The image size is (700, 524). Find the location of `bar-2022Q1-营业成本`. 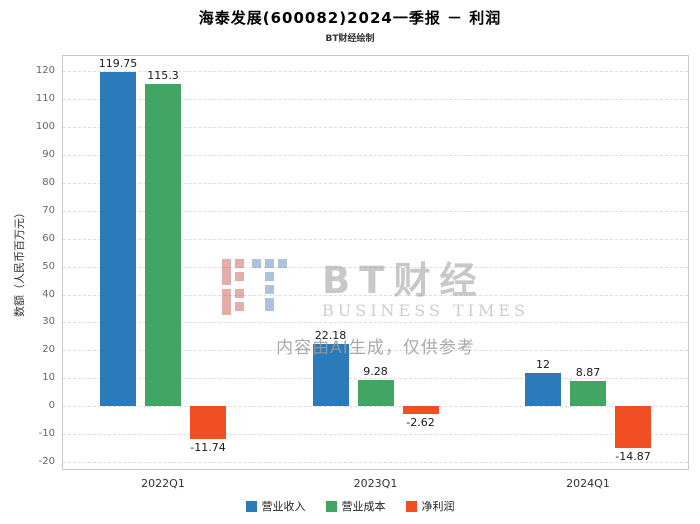

bar-2022Q1-营业成本 is located at coordinates (163, 245).